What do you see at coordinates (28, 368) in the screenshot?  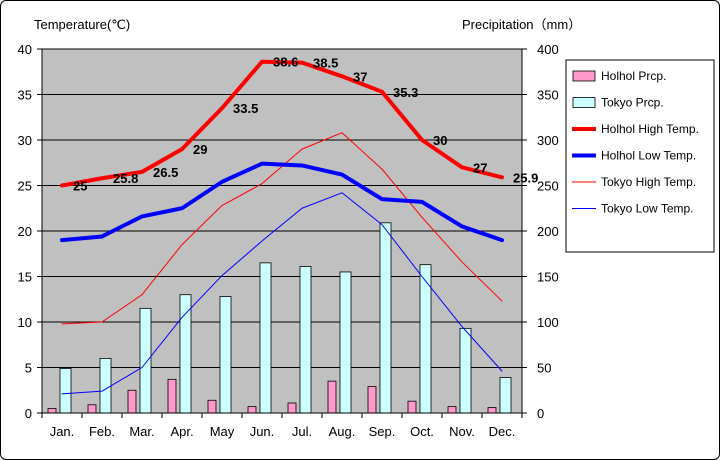 I see `left-tick-label: 5` at bounding box center [28, 368].